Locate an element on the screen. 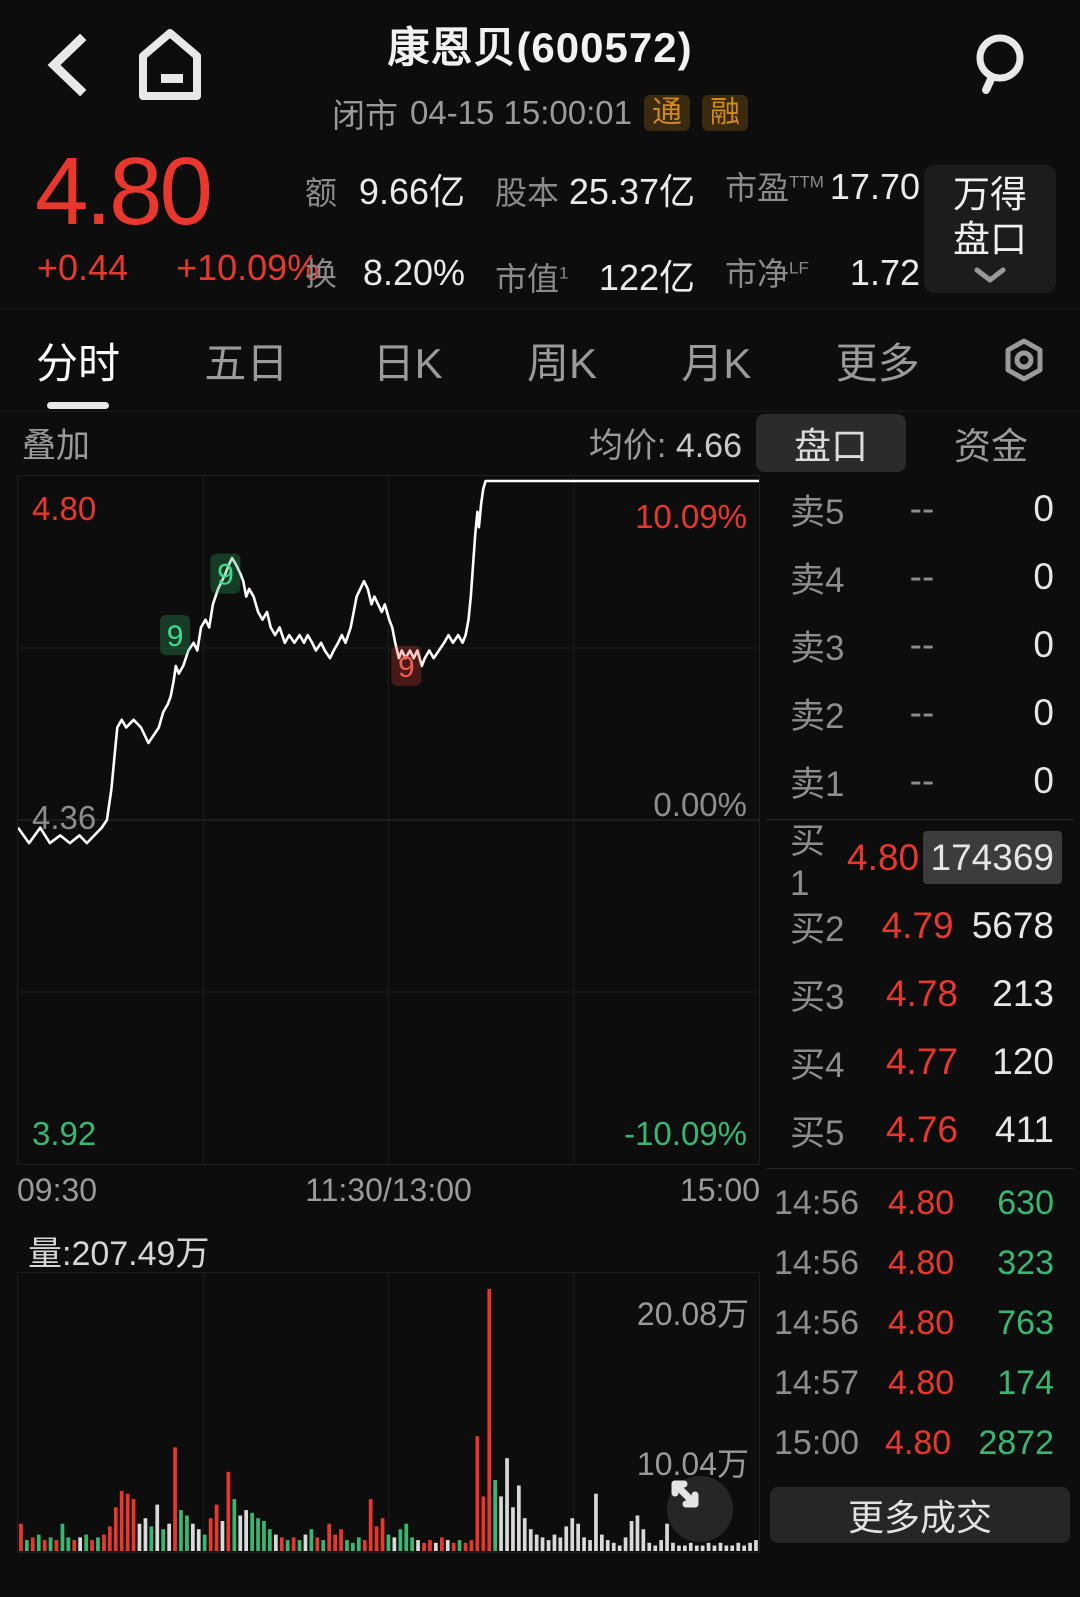  badge-rong: 融 is located at coordinates (725, 113).